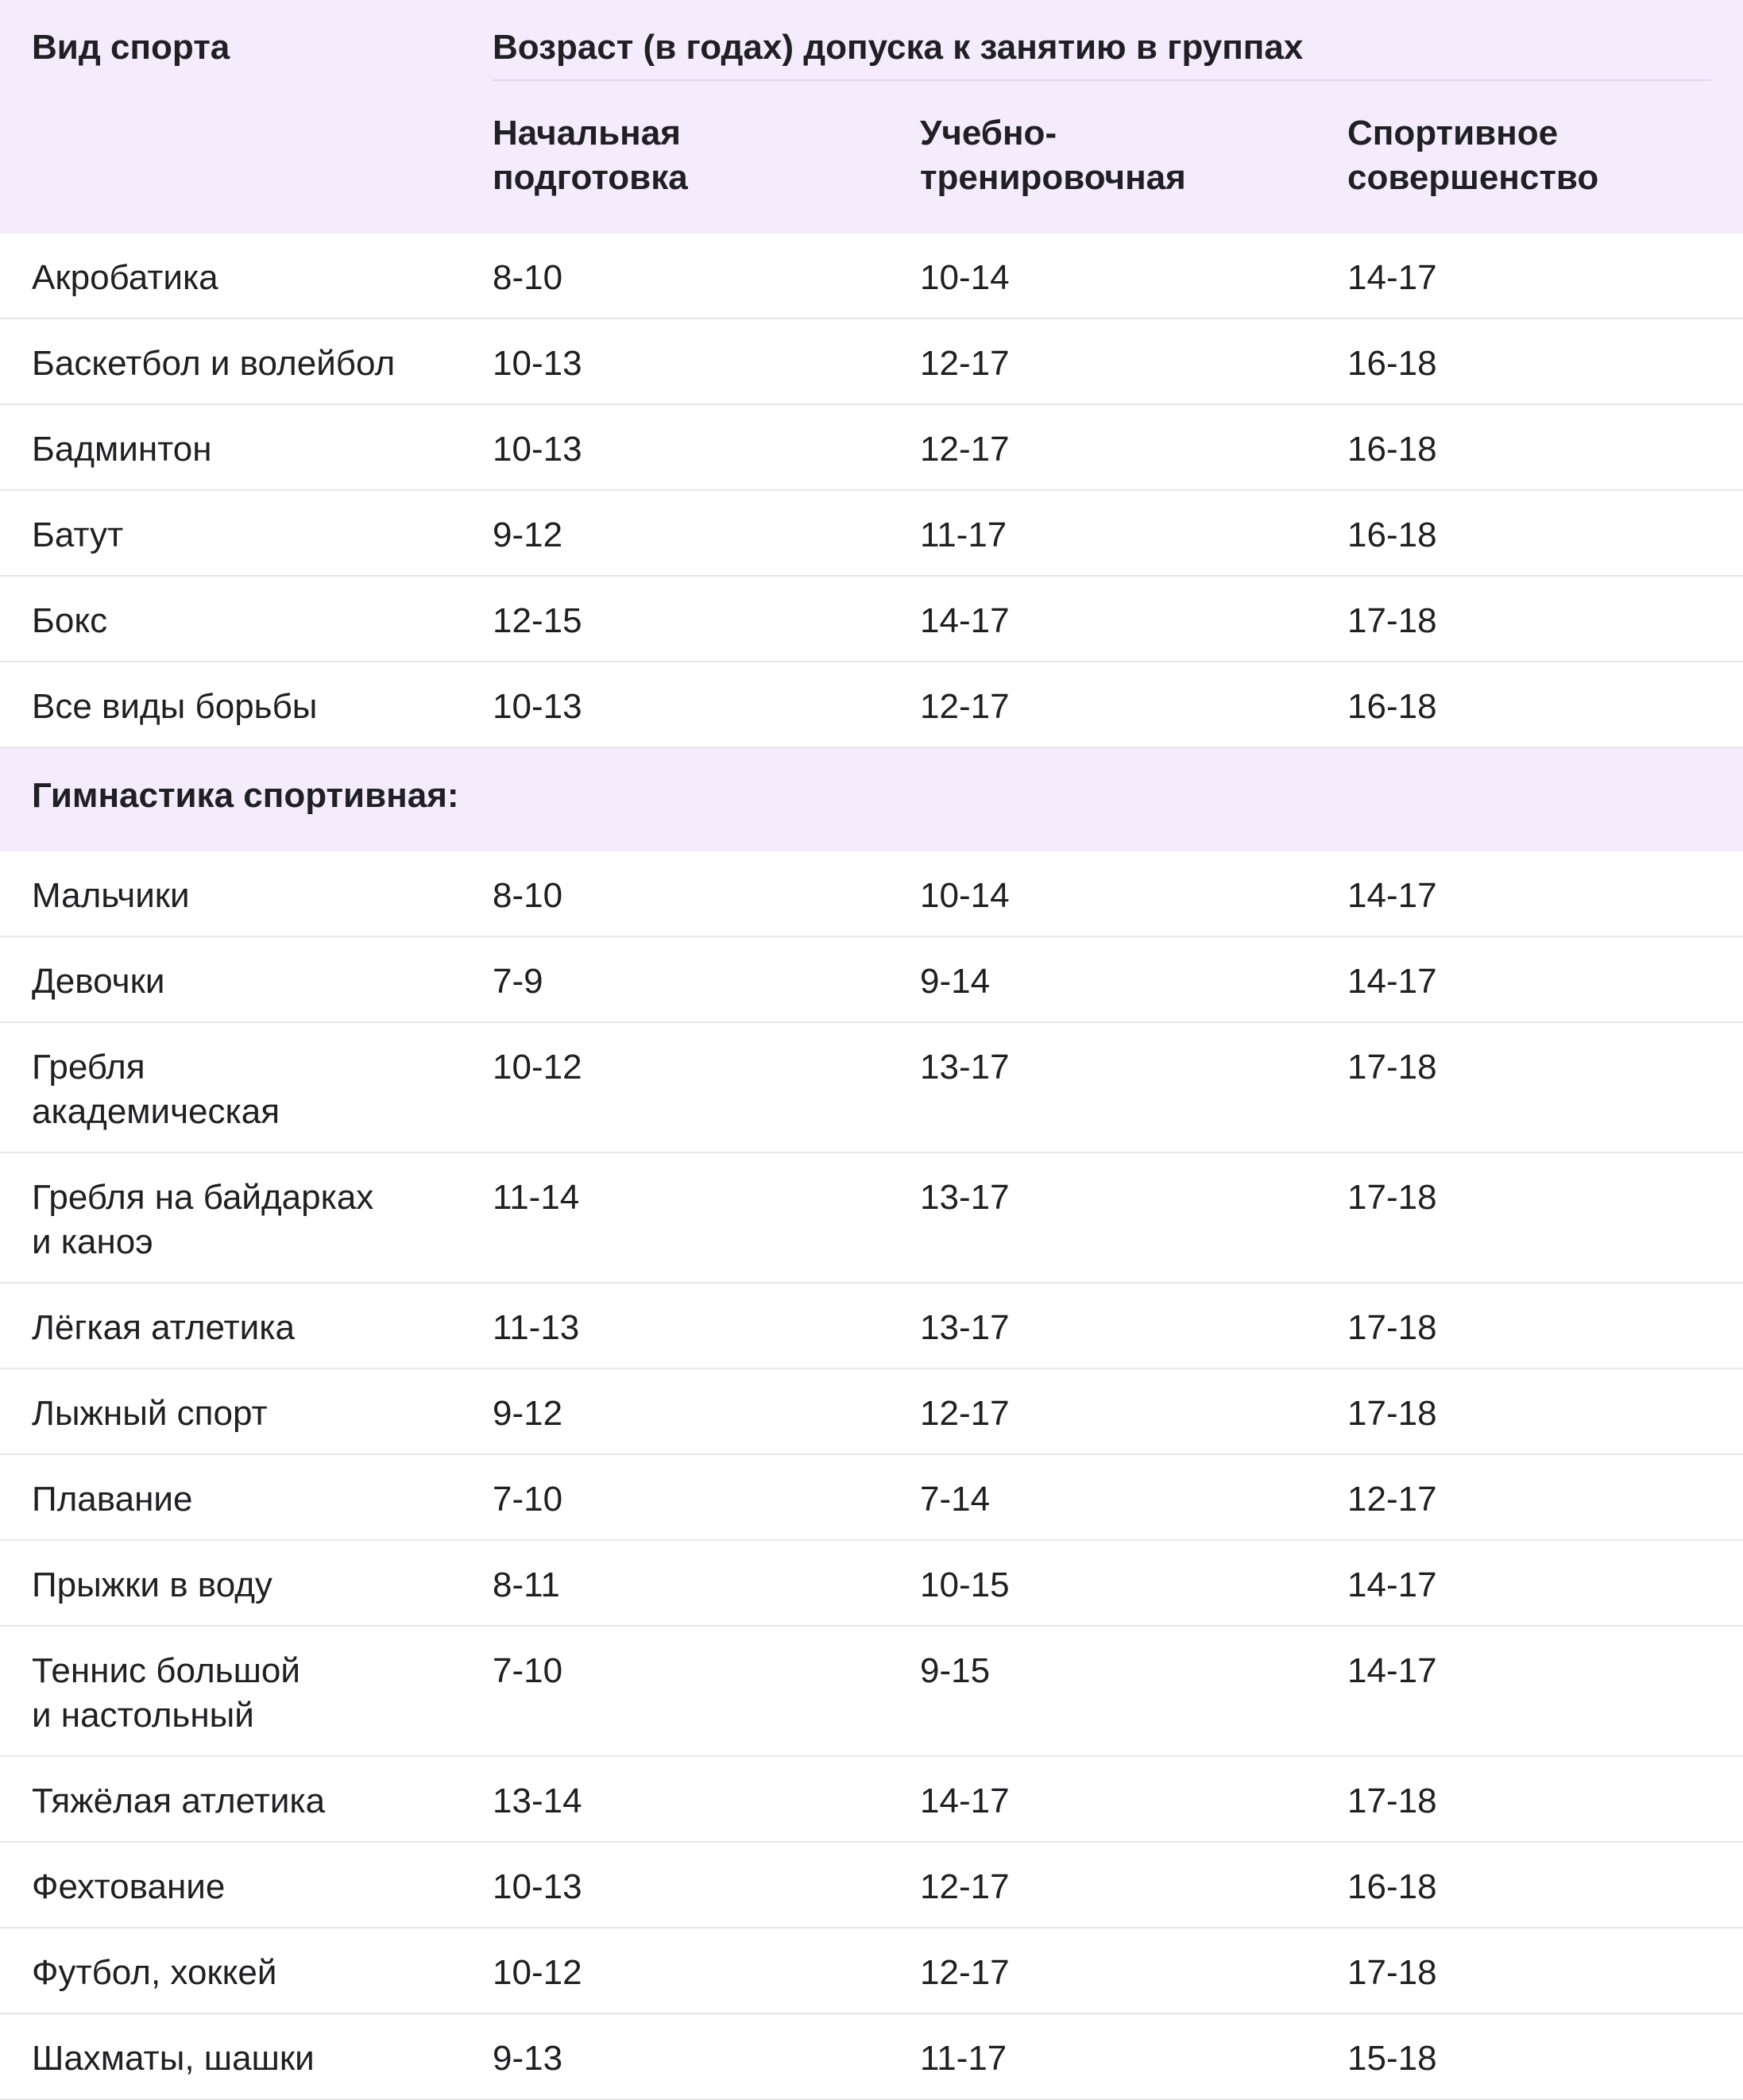  Describe the element at coordinates (871, 2057) in the screenshot. I see `table-row: Шахматы, шашки 9-13 11-17 15-18` at that location.